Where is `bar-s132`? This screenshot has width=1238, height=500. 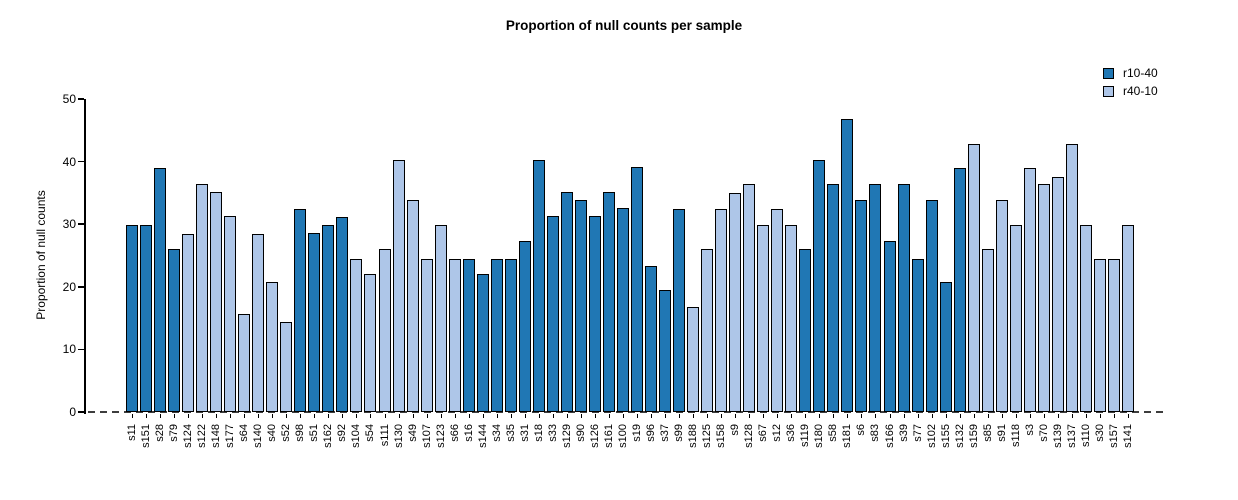 bar-s132 is located at coordinates (960, 290).